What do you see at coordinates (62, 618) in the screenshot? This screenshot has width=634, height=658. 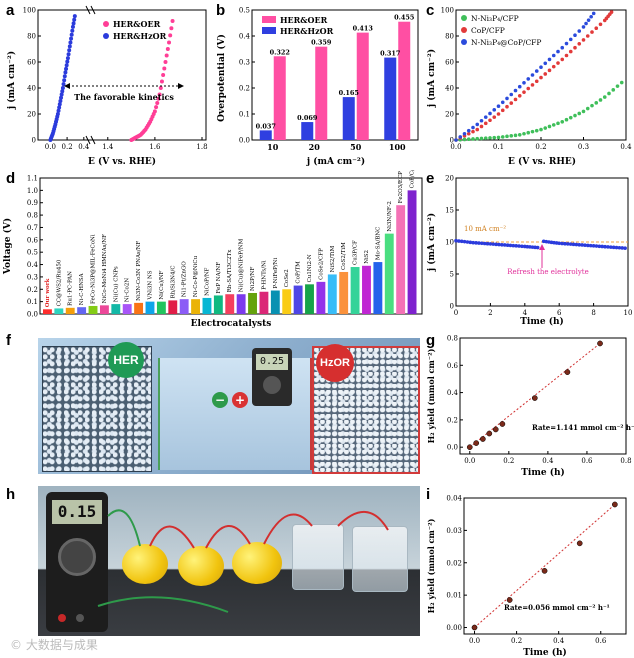 I see `meter-port-red` at bounding box center [62, 618].